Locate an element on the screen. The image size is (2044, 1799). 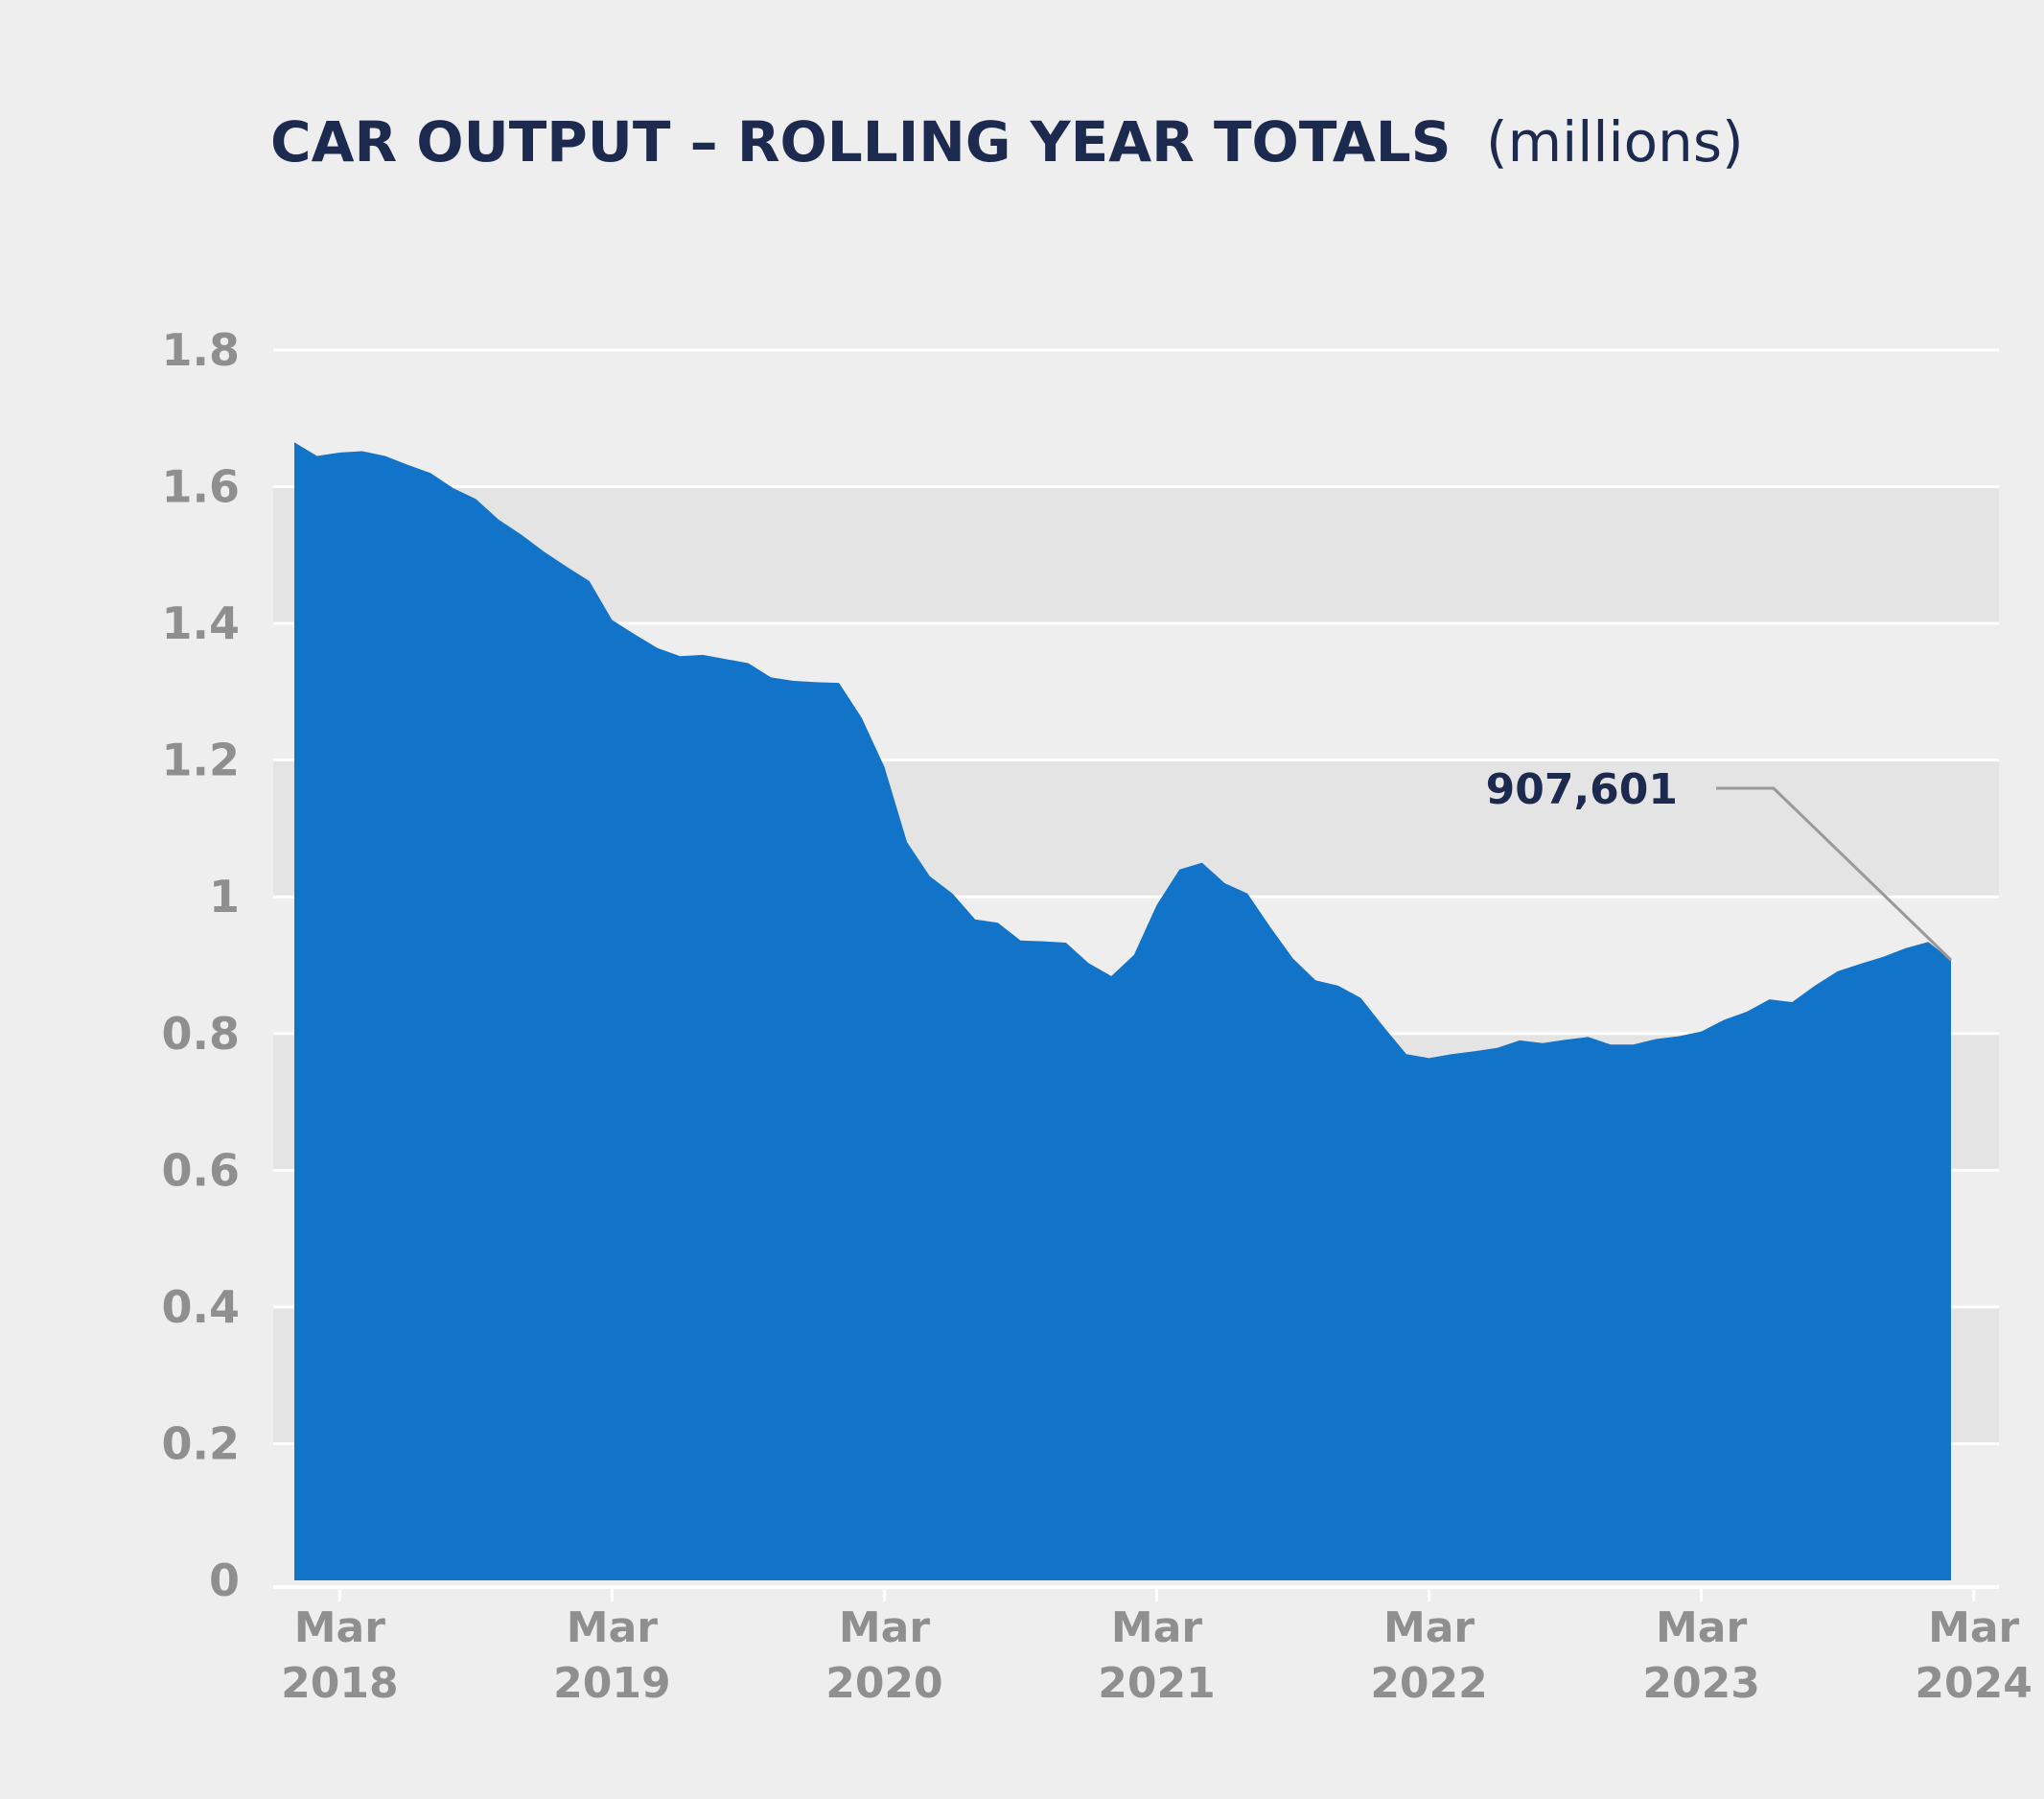
chart-title-unit: (millions) is located at coordinates (1615, 142).